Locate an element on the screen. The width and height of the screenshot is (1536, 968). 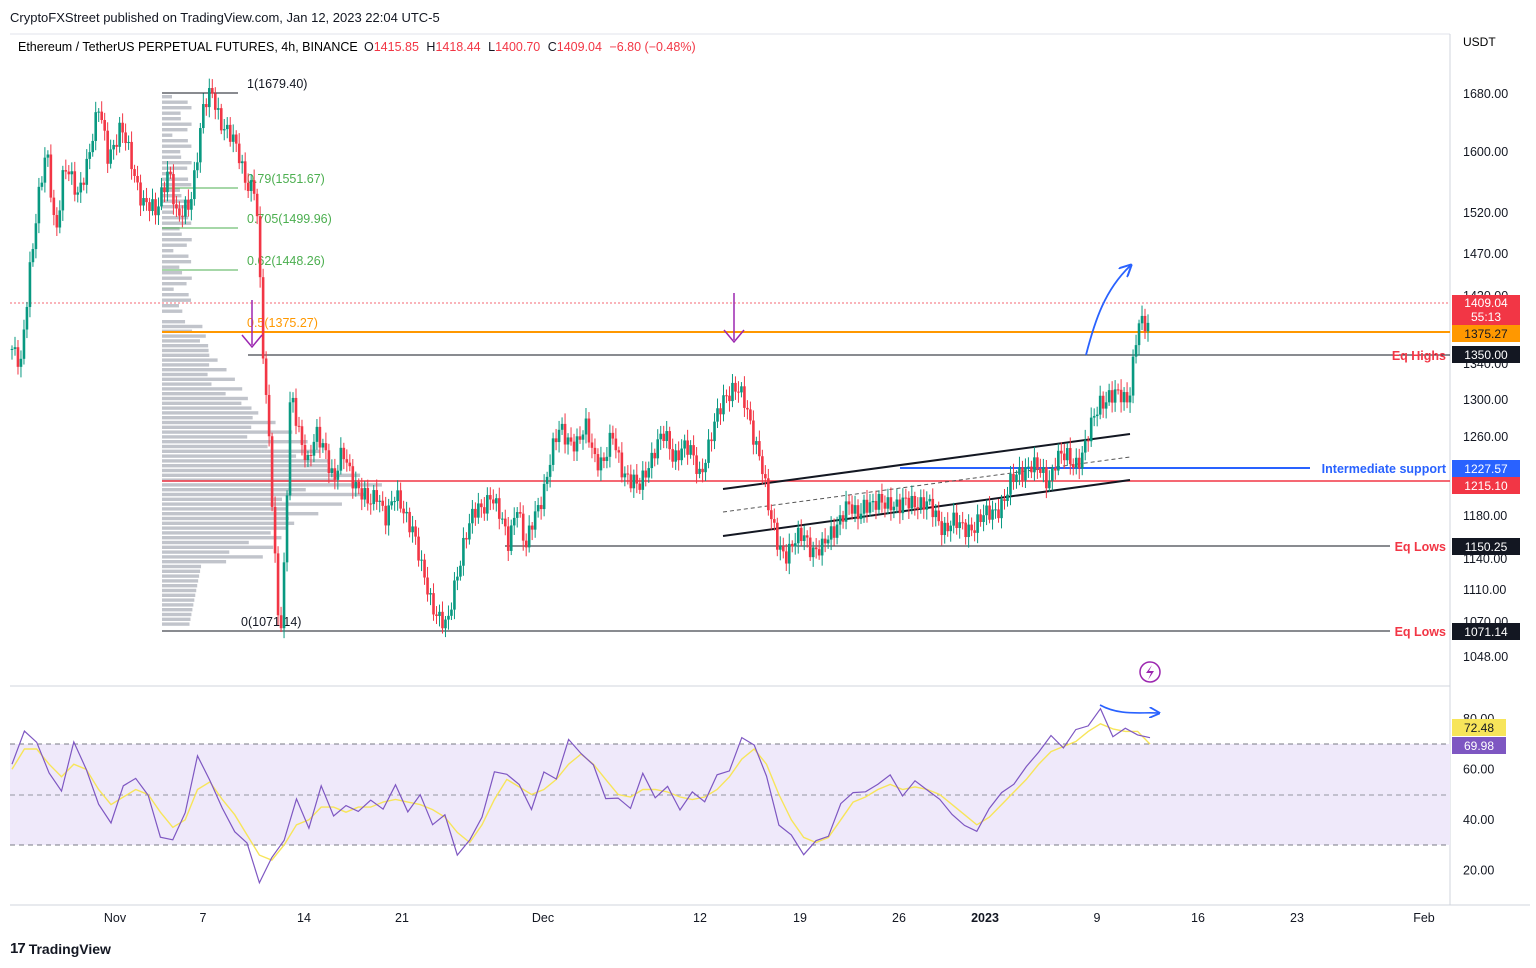
fib-label-05: 0.5(1375.27) is located at coordinates (282, 323).